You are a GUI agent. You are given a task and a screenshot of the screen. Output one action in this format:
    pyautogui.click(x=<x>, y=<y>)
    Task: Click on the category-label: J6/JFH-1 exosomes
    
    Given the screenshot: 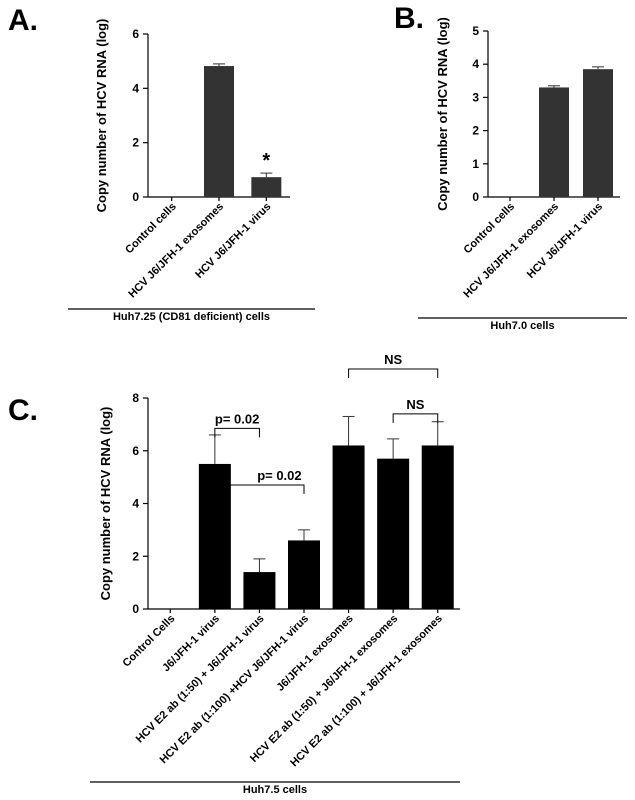 What is the action you would take?
    pyautogui.click(x=315, y=653)
    